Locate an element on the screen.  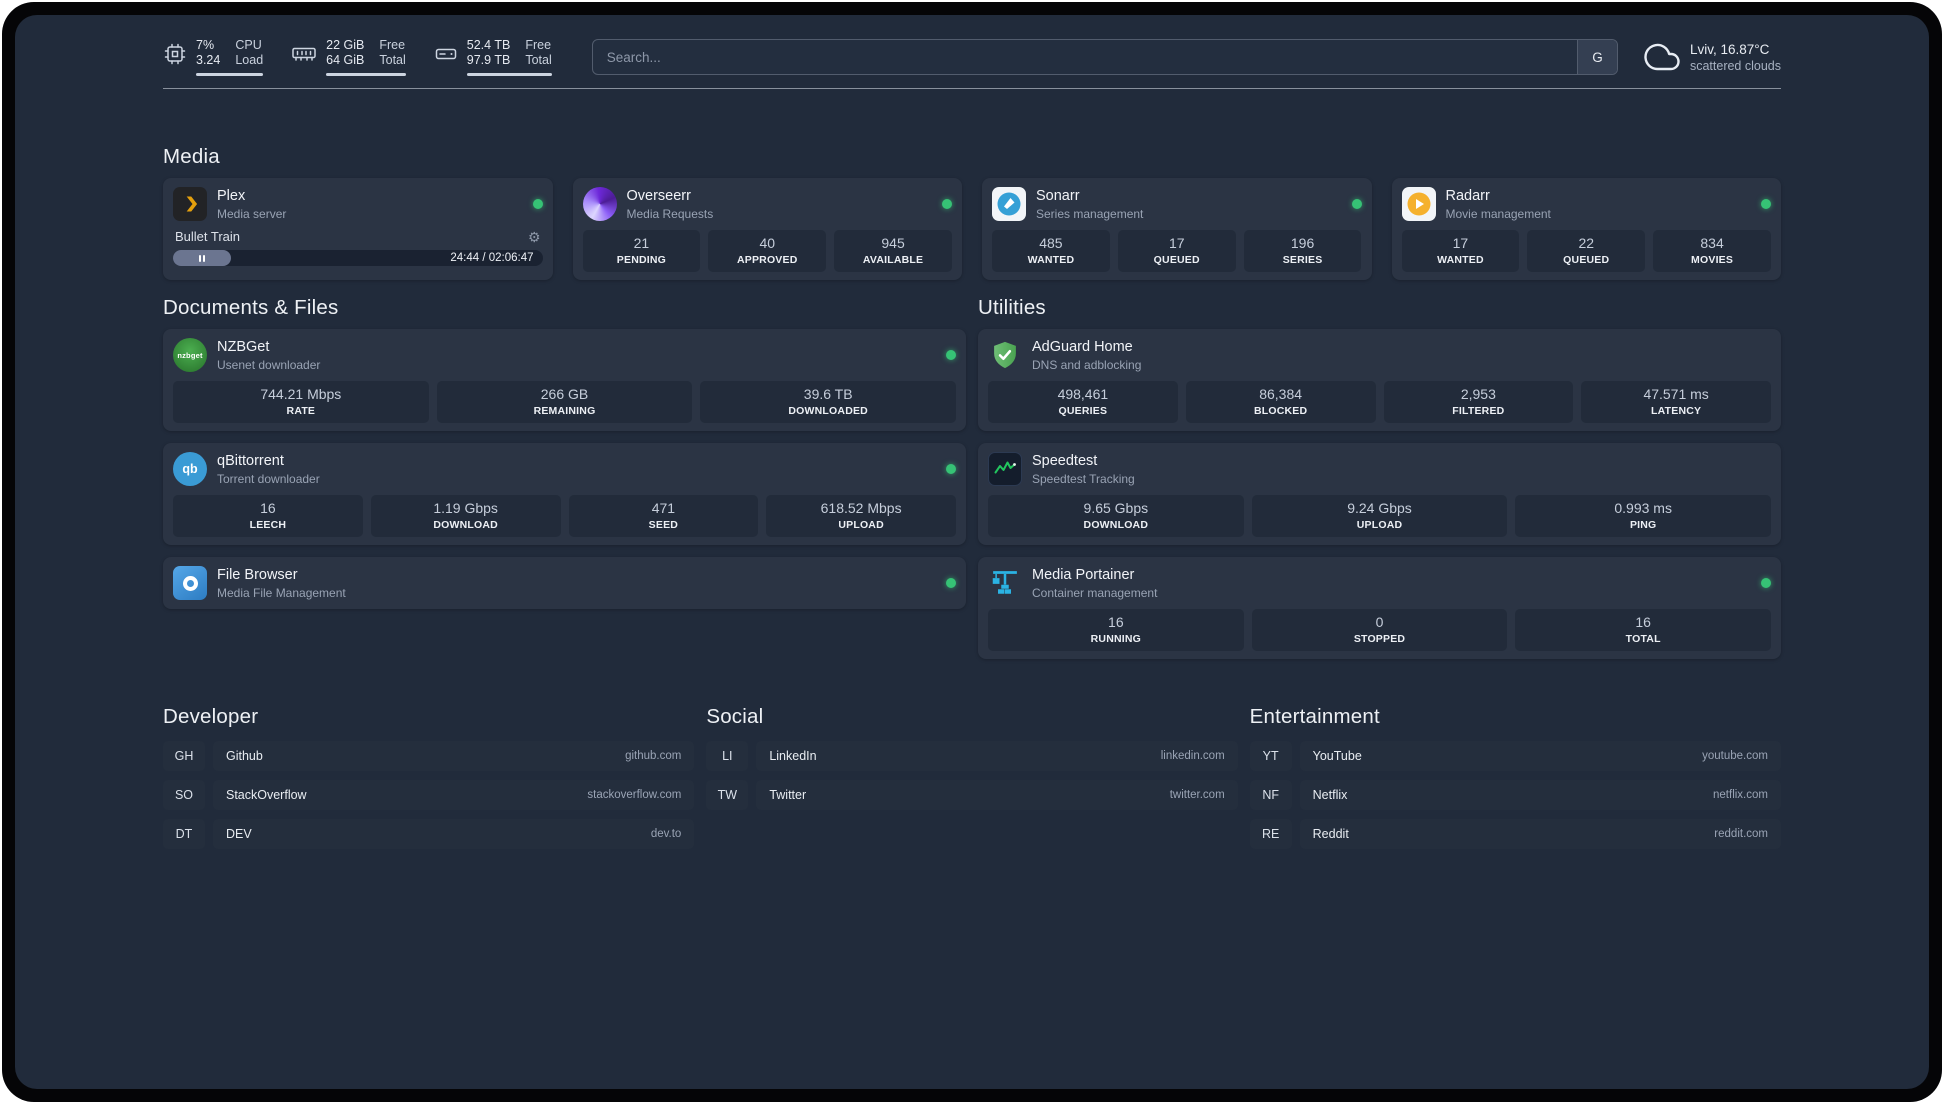
service-link-overseerr: Overseerr Media Requests is located at coordinates (767, 204).